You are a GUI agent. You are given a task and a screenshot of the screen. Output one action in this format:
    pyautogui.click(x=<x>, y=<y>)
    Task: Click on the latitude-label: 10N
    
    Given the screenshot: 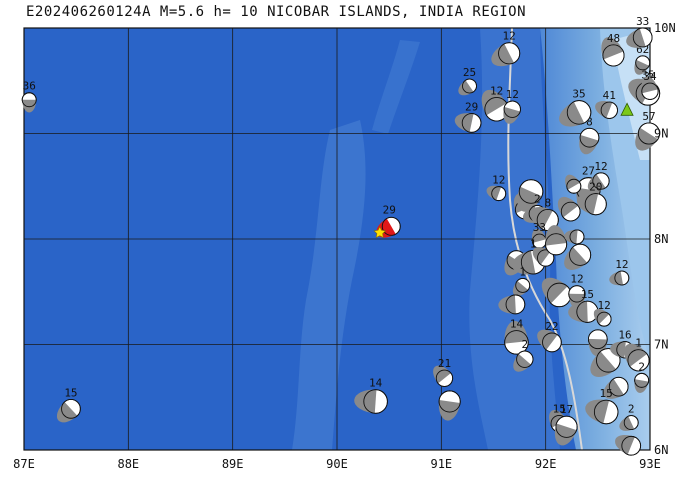 What is the action you would take?
    pyautogui.click(x=665, y=28)
    